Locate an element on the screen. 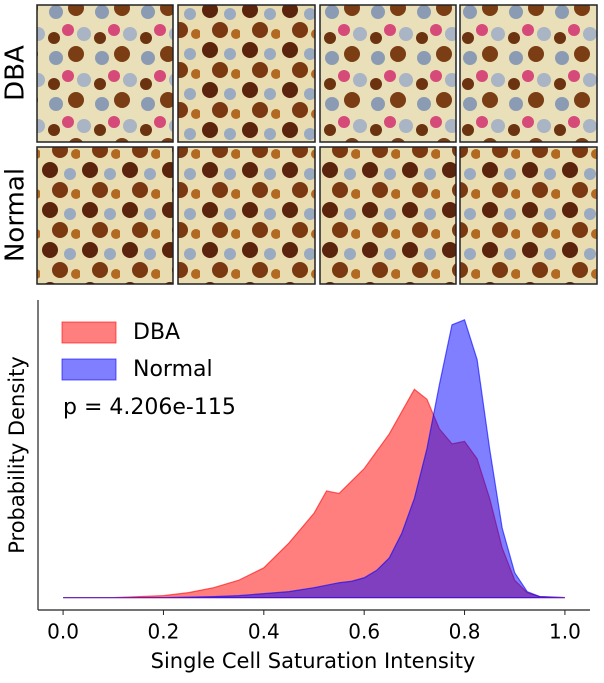  x-tick-label: 0.6 is located at coordinates (364, 632).